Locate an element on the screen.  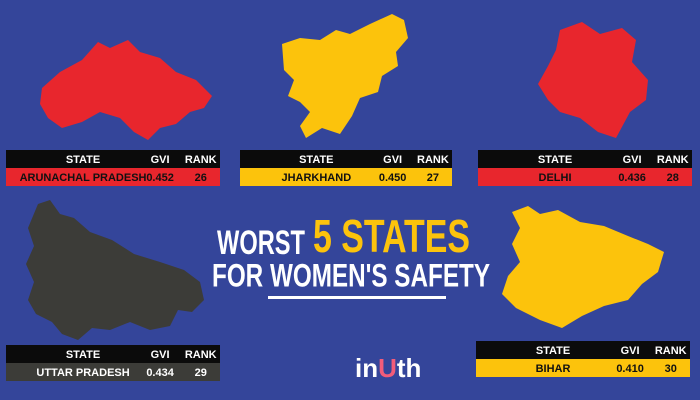
cell-rank: 28 is located at coordinates (673, 178).